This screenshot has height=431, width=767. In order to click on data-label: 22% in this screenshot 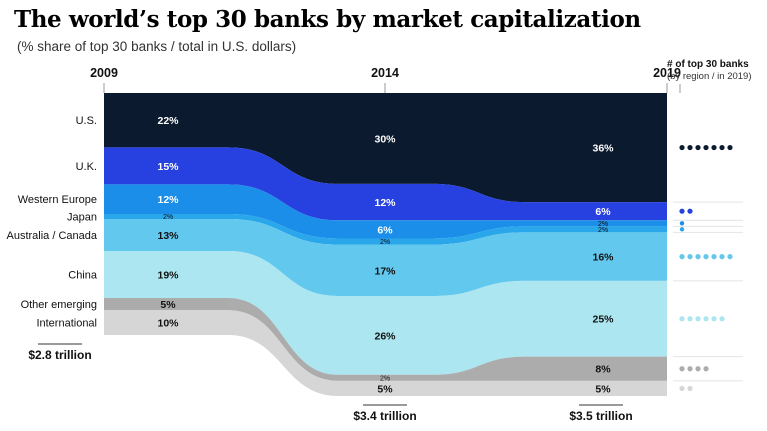, I will do `click(168, 121)`.